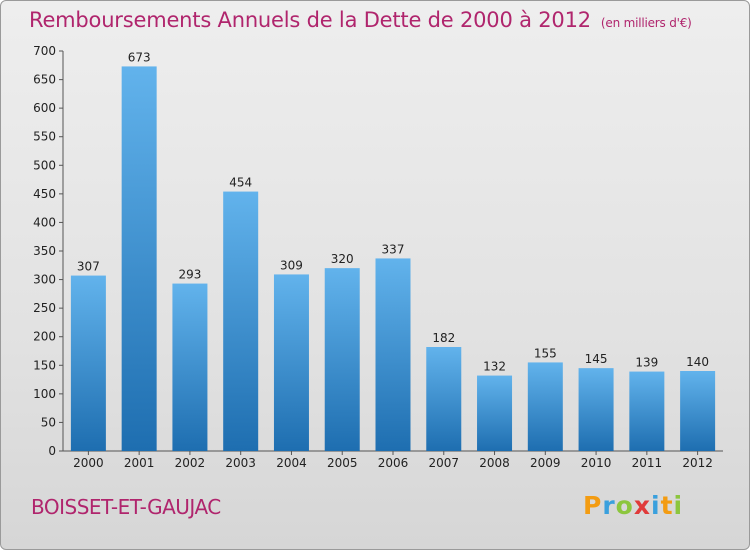 Image resolution: width=750 pixels, height=550 pixels. Describe the element at coordinates (443, 338) in the screenshot. I see `data-label: 182` at that location.